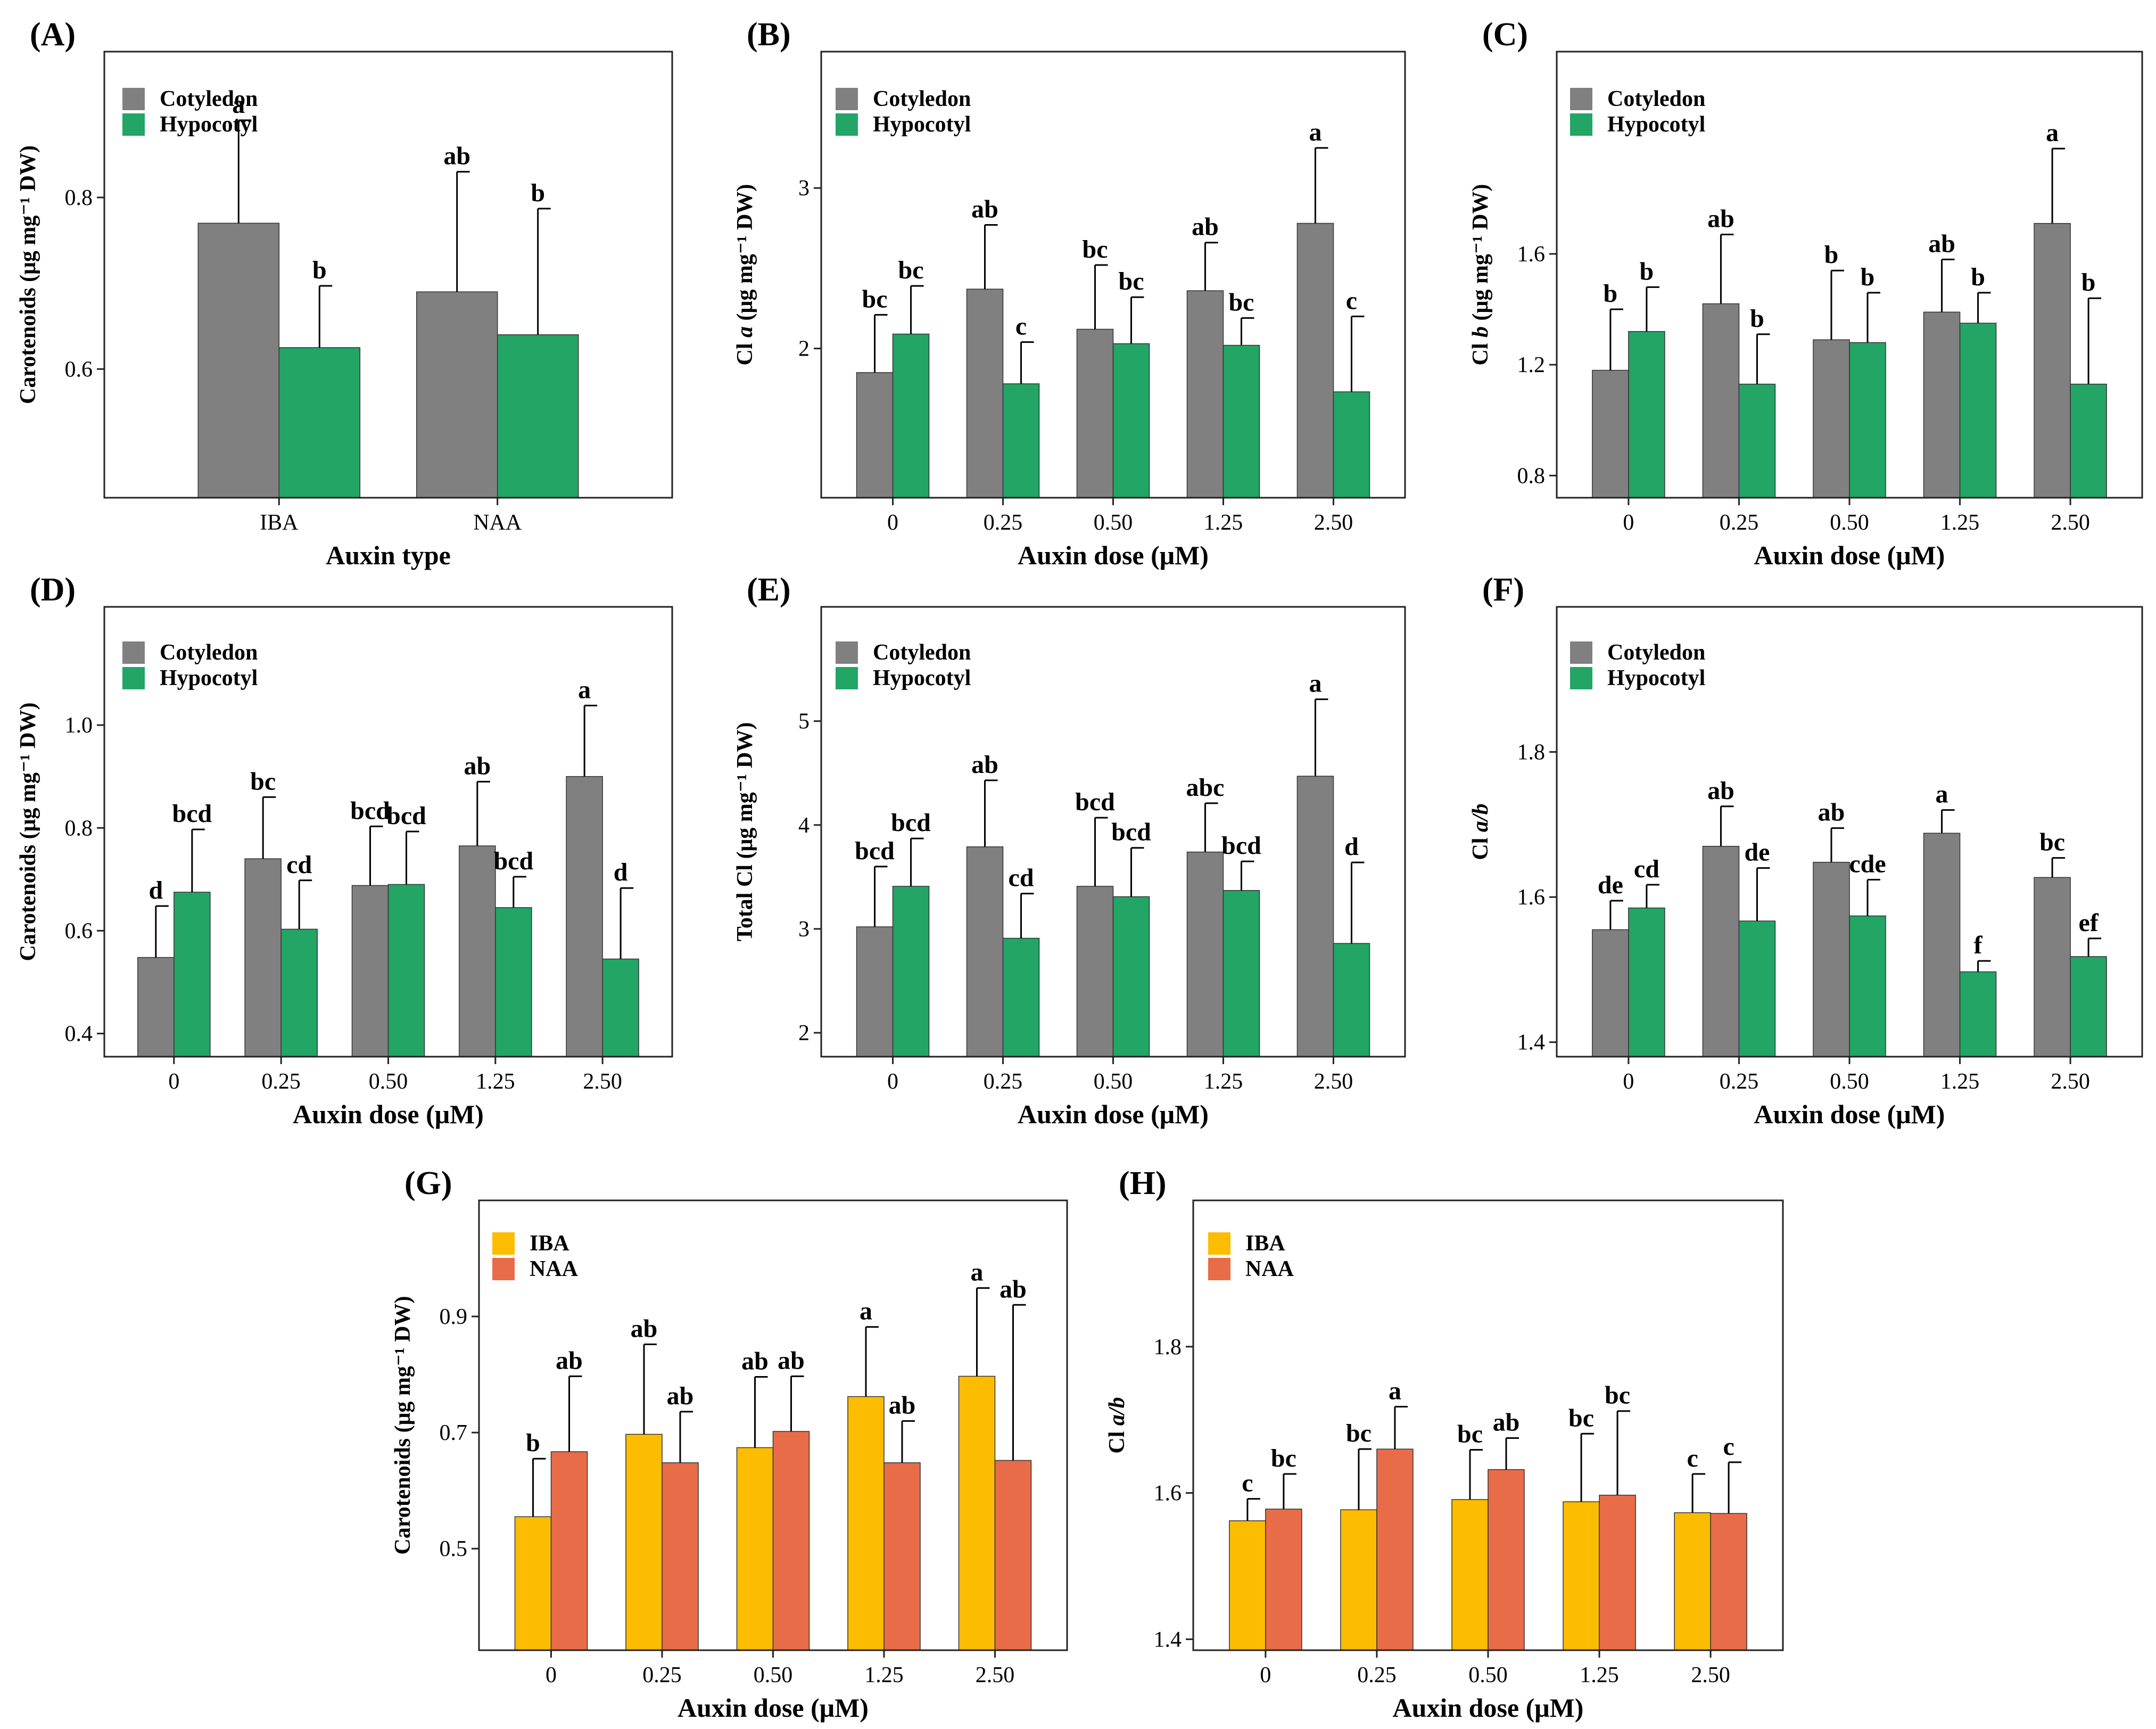  What do you see at coordinates (1480, 275) in the screenshot?
I see `y-axis-label: Cl b (μg mg⁻¹ DW)` at bounding box center [1480, 275].